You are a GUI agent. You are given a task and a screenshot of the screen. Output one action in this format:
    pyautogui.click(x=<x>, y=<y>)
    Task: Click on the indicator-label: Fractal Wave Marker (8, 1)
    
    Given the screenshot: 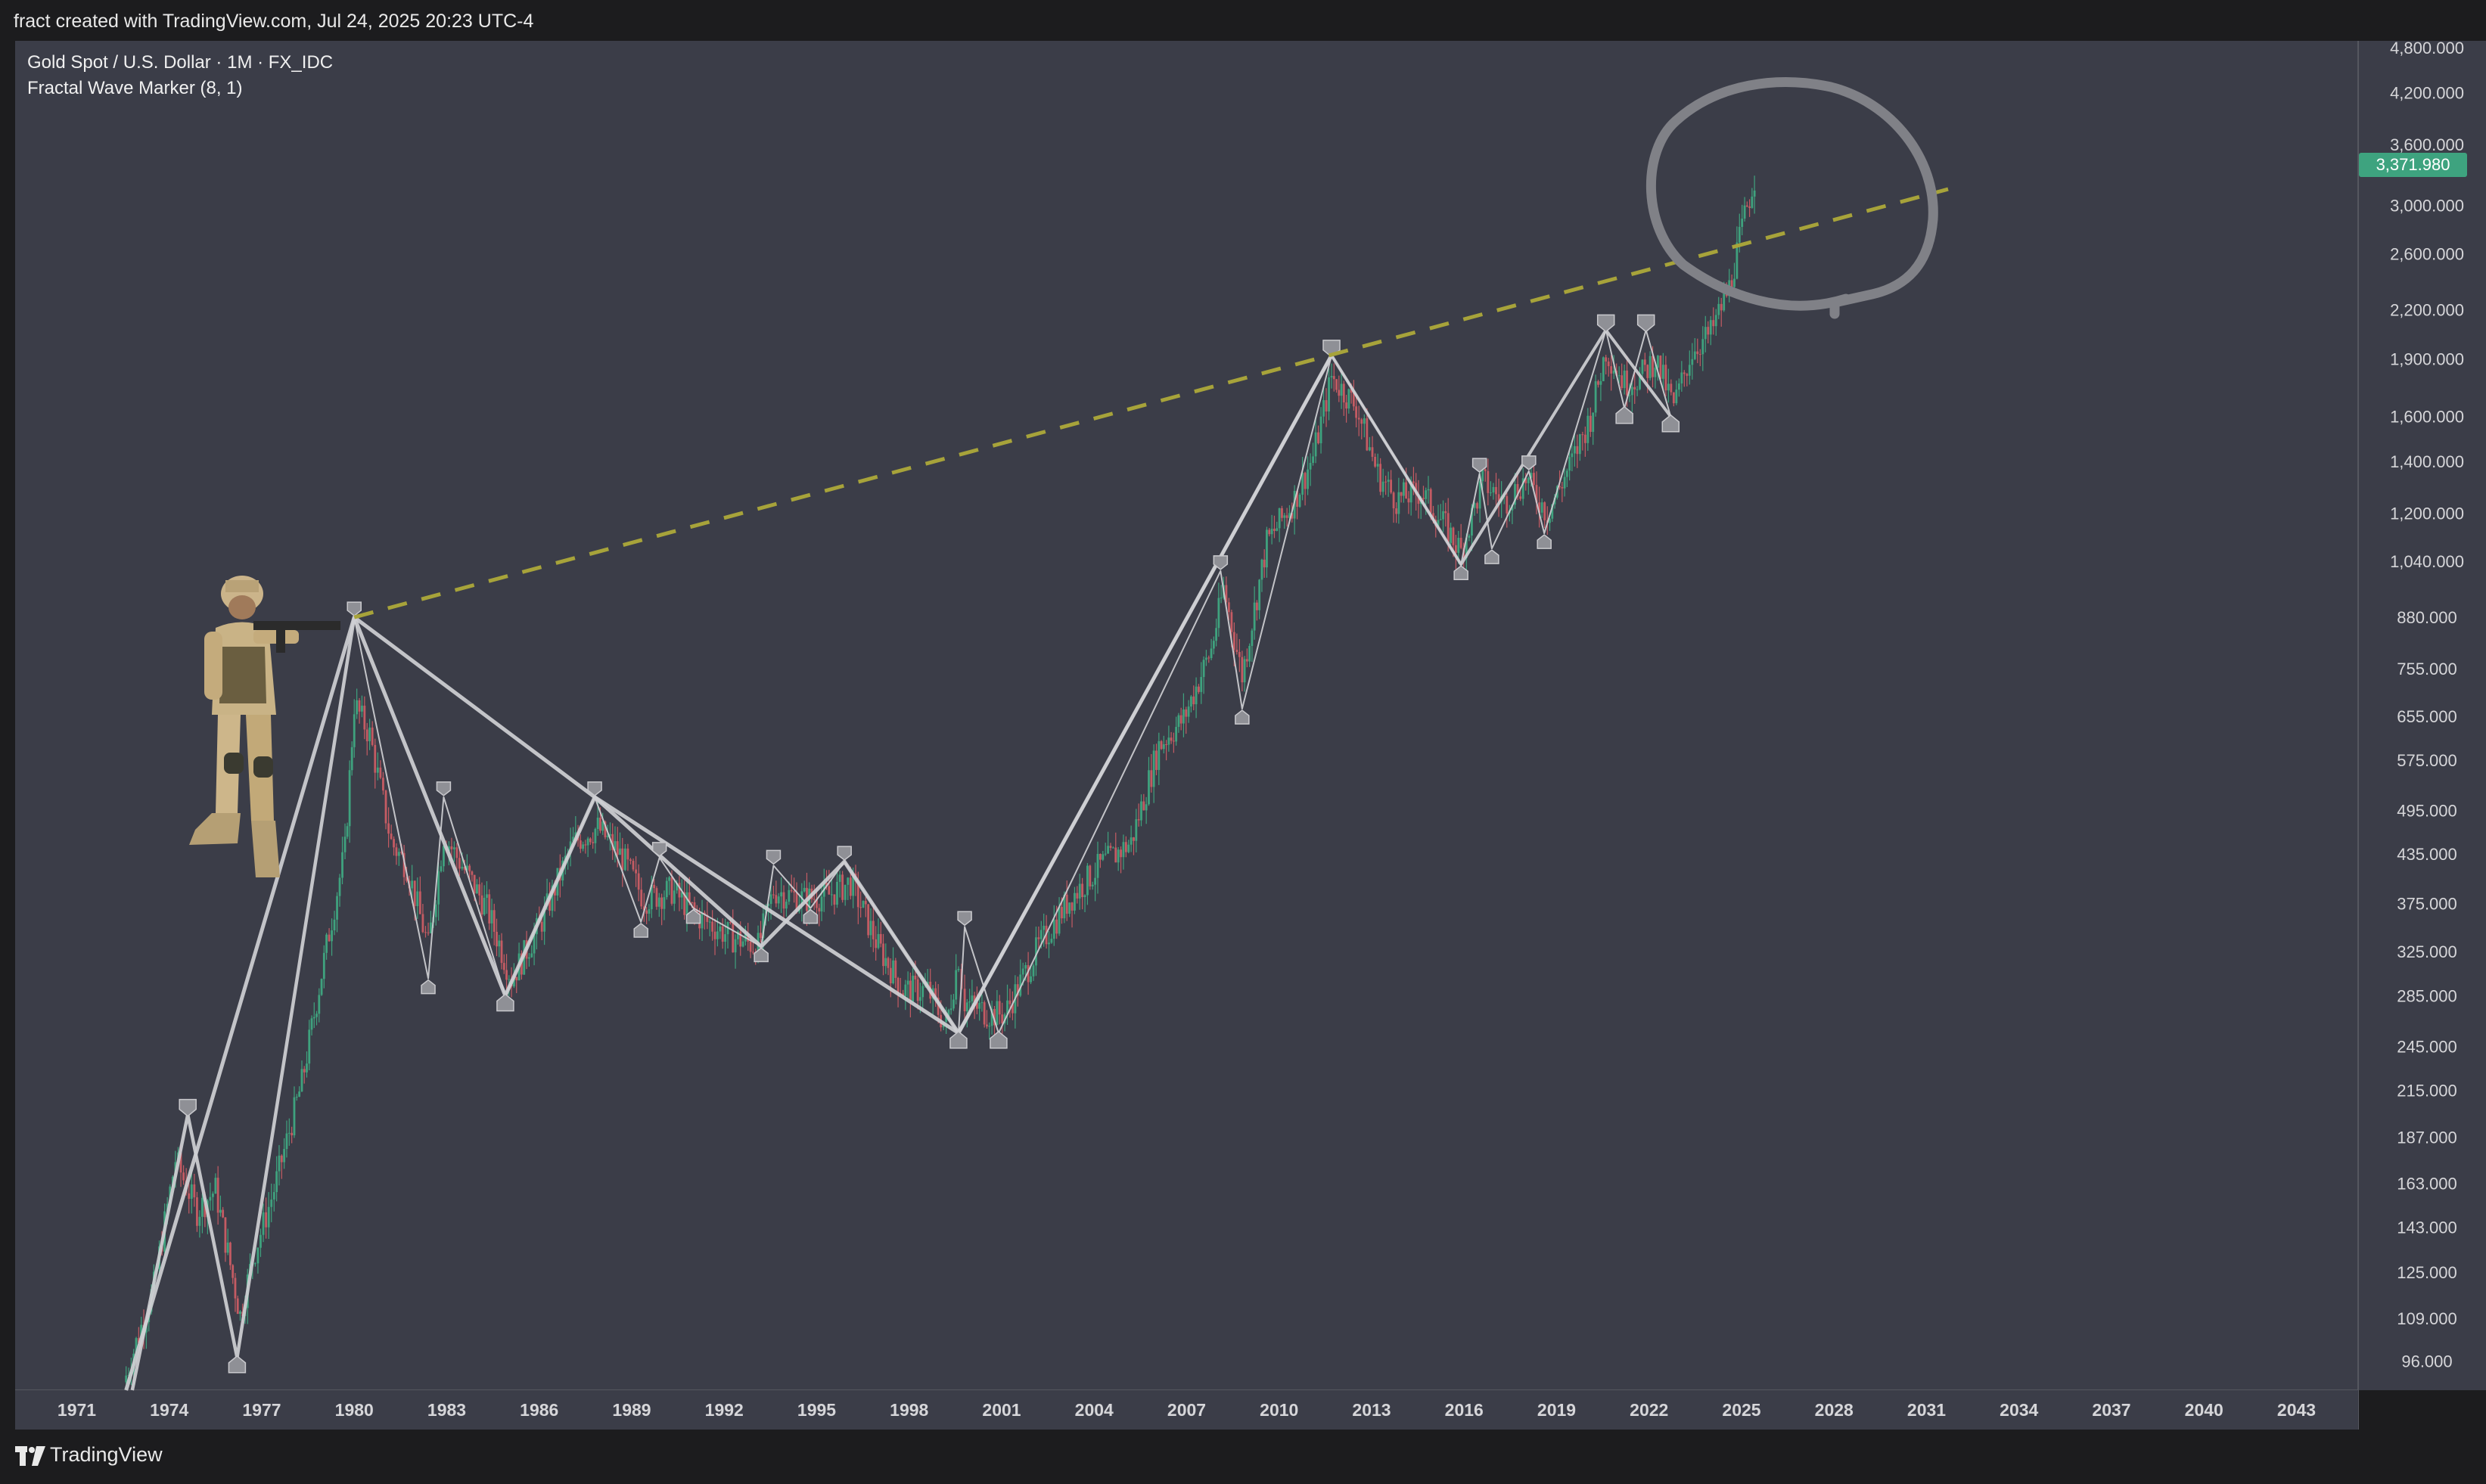 What is the action you would take?
    pyautogui.click(x=135, y=88)
    